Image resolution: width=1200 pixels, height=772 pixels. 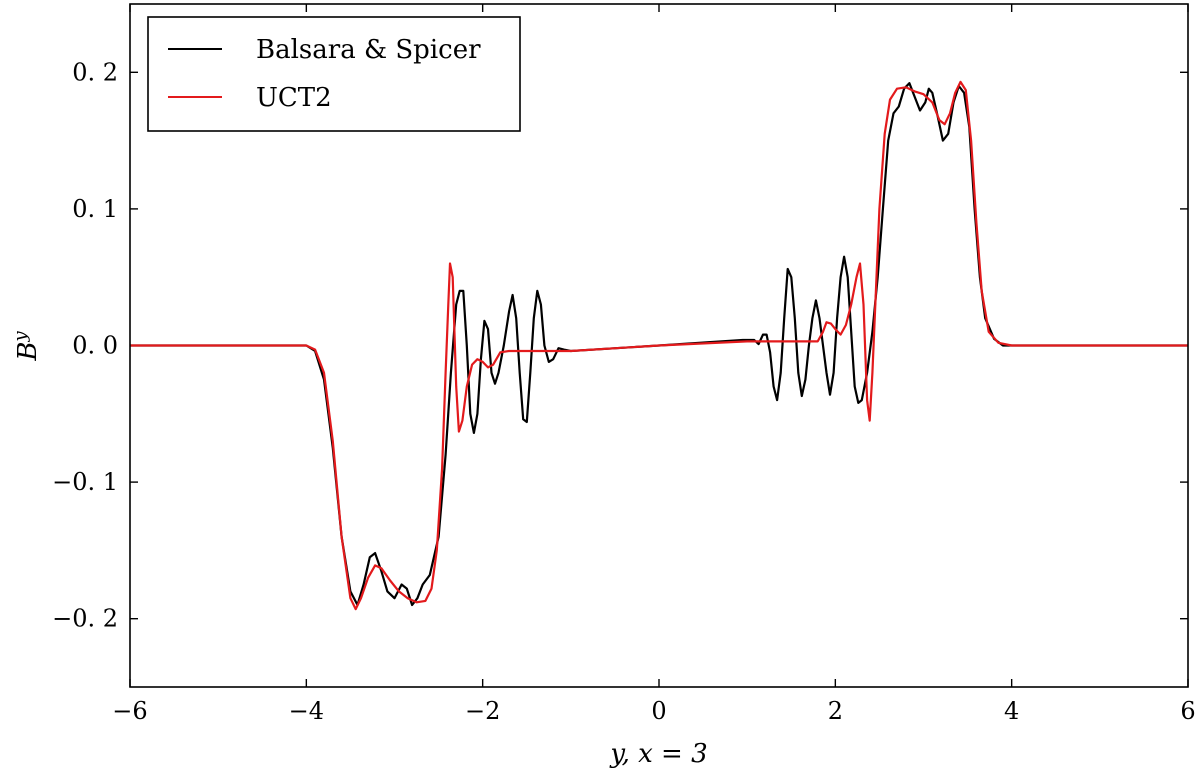 I want to click on x-axis-label: y, x = 3, so click(x=658, y=754).